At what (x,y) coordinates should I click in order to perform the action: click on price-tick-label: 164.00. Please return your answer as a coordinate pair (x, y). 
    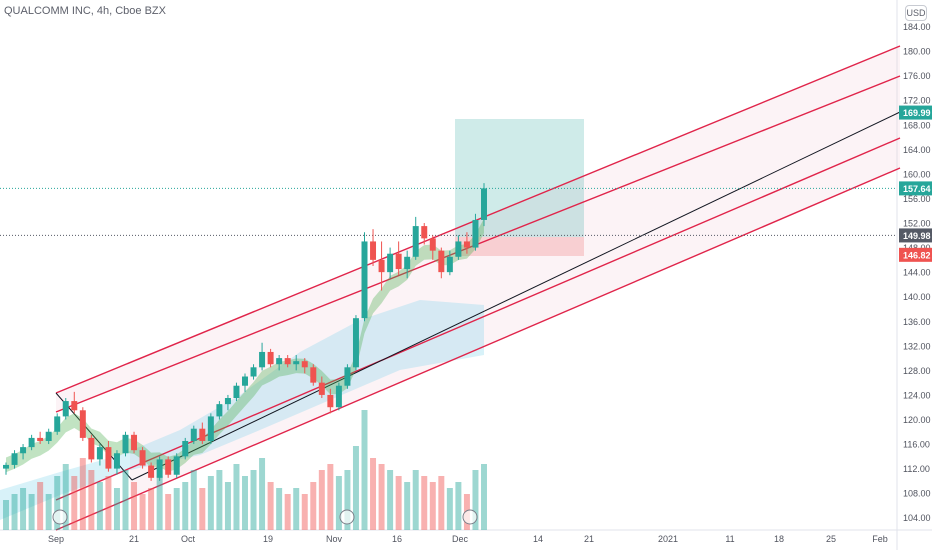
    Looking at the image, I should click on (917, 150).